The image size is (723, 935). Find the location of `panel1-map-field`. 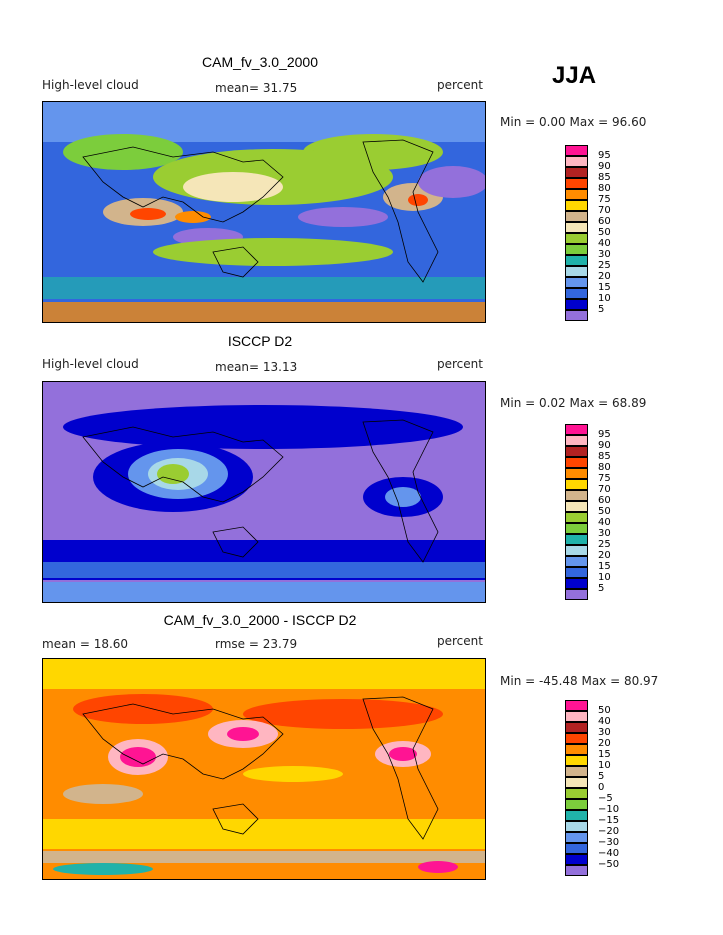

panel1-map-field is located at coordinates (264, 212).